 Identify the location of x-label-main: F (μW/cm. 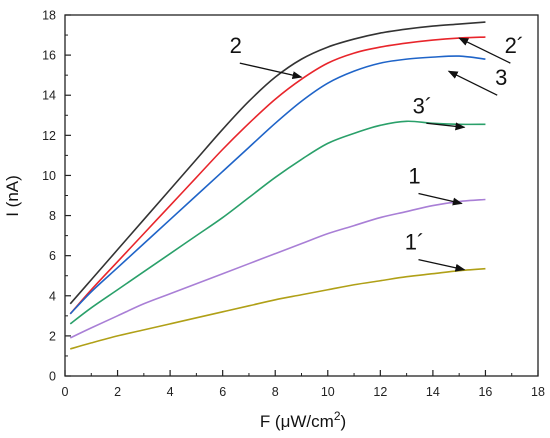
(297, 421).